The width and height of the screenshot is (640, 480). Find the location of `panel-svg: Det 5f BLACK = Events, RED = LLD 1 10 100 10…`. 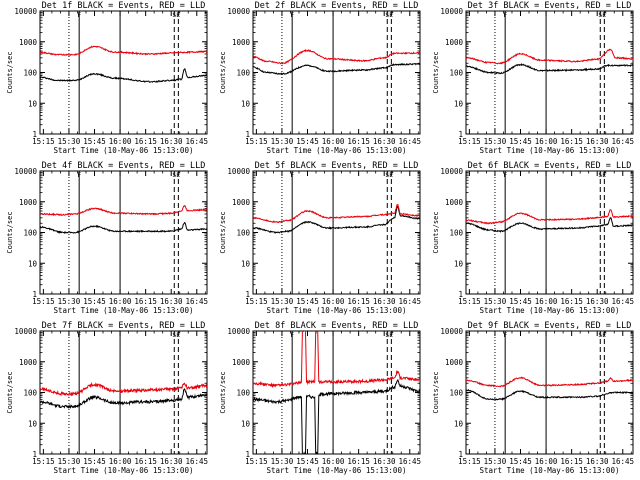

panel-svg: Det 5f BLACK = Events, RED = LLD 1 10 100 10… is located at coordinates (320, 238).